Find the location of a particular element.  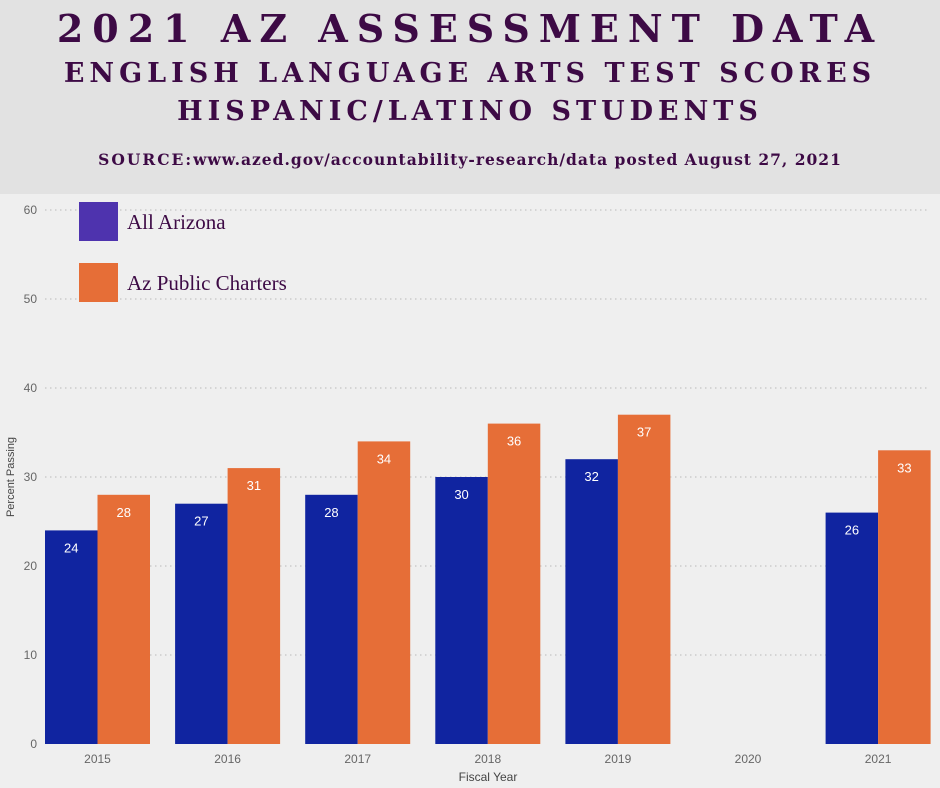

bar-all-arizona-2017 is located at coordinates (331, 619).